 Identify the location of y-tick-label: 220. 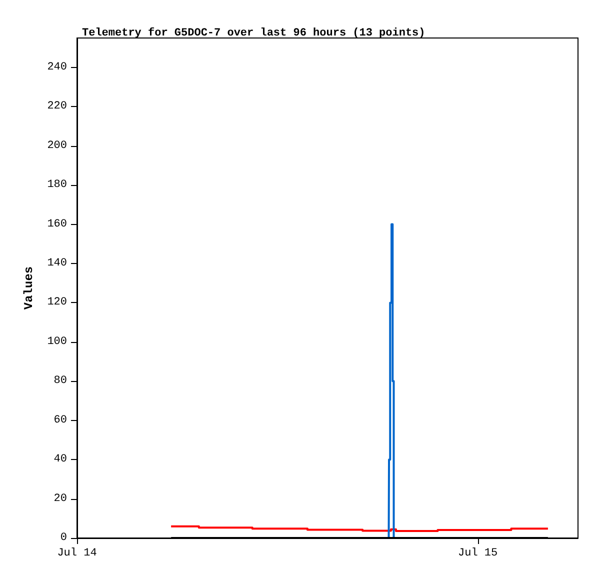
(57, 106).